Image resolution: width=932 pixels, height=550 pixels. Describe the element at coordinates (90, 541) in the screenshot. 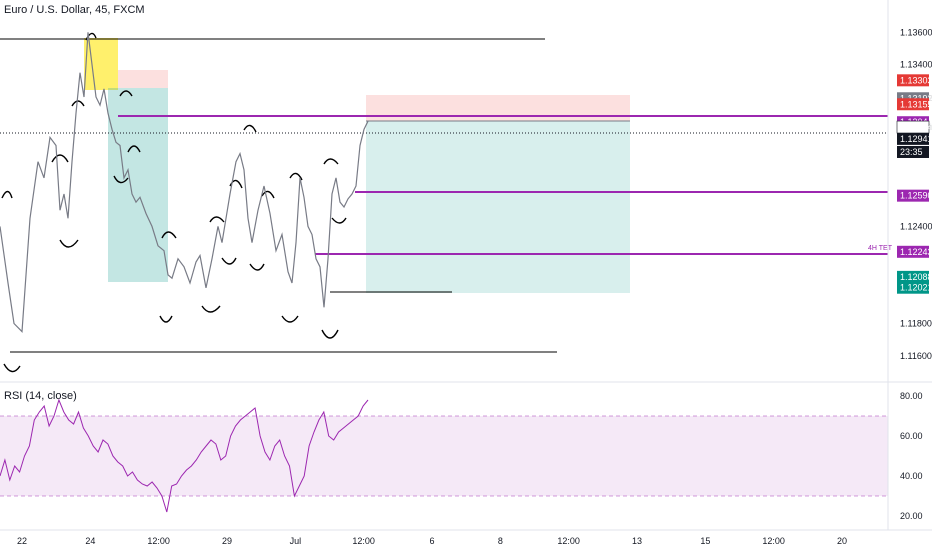

I see `x-tick-label: 24` at that location.